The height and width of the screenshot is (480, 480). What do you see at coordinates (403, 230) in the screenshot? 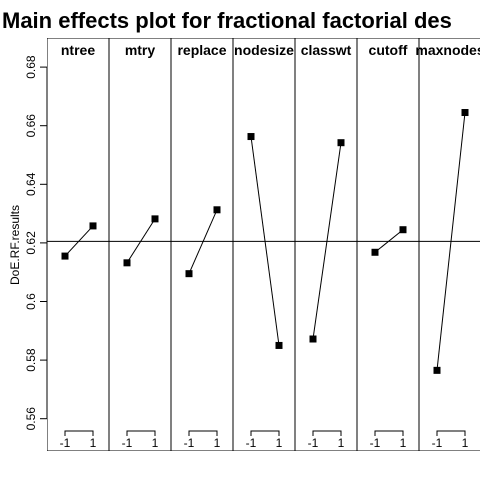
I see `level-point-cutoff-high` at bounding box center [403, 230].